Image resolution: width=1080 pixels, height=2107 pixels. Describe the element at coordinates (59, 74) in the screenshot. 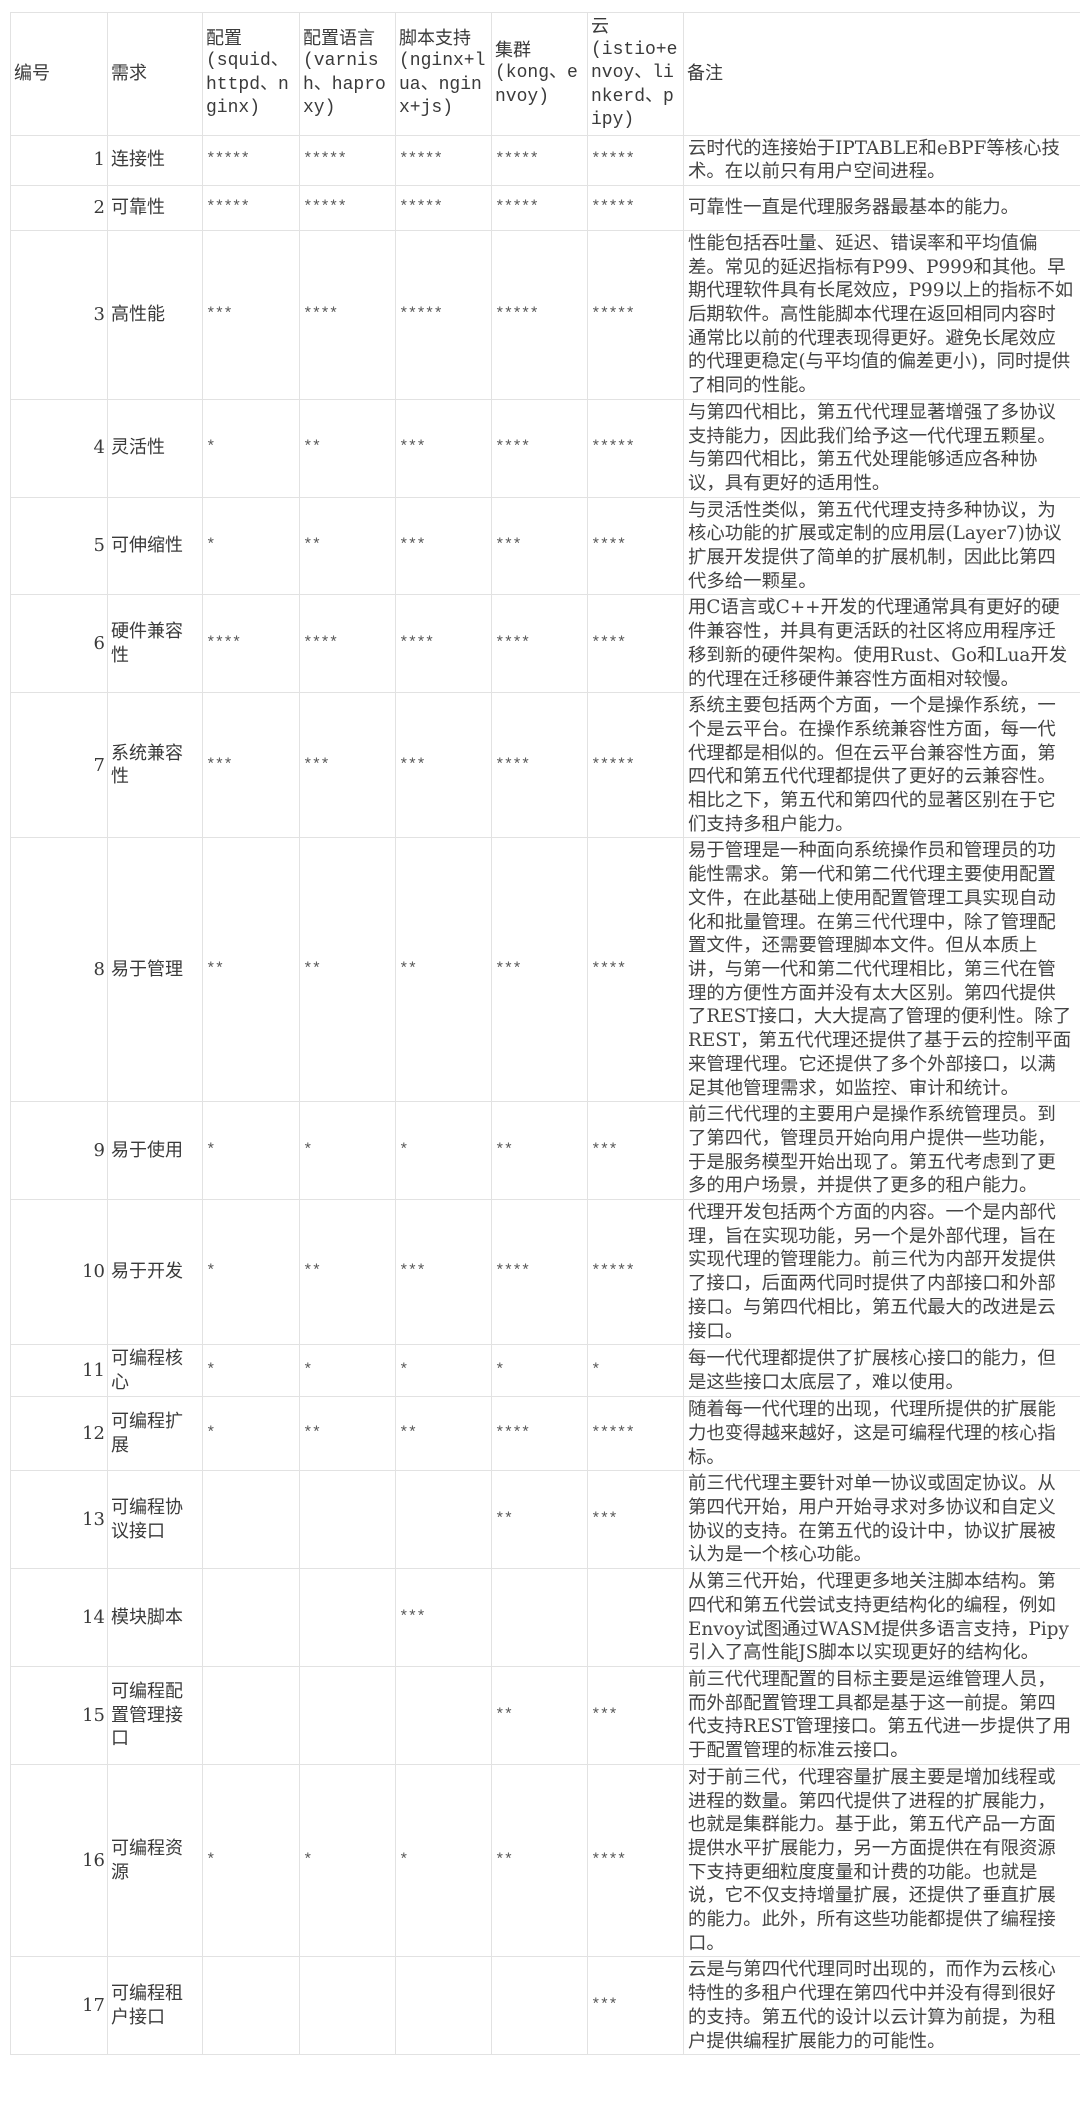

I see `header-number: 编号` at that location.